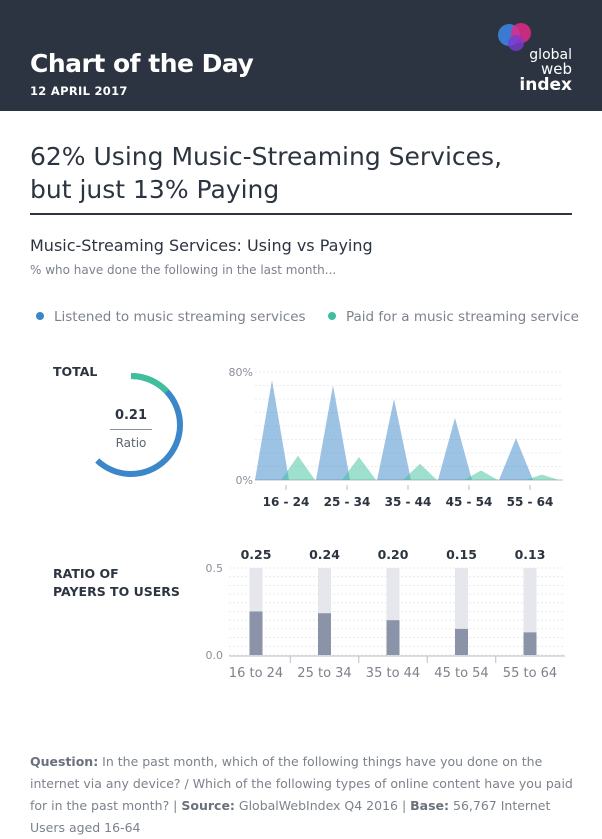  Describe the element at coordinates (131, 443) in the screenshot. I see `donut-ratio-label: Ratio` at that location.